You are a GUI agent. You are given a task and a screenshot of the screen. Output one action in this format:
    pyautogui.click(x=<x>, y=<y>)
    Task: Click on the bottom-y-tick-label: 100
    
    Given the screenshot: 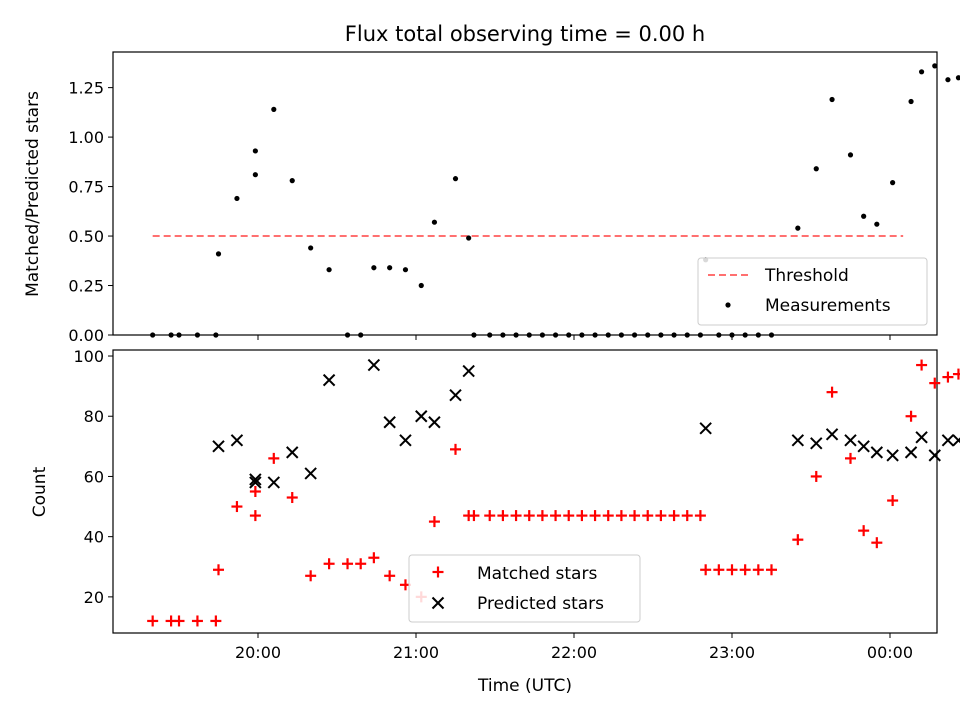 What is the action you would take?
    pyautogui.click(x=88, y=356)
    